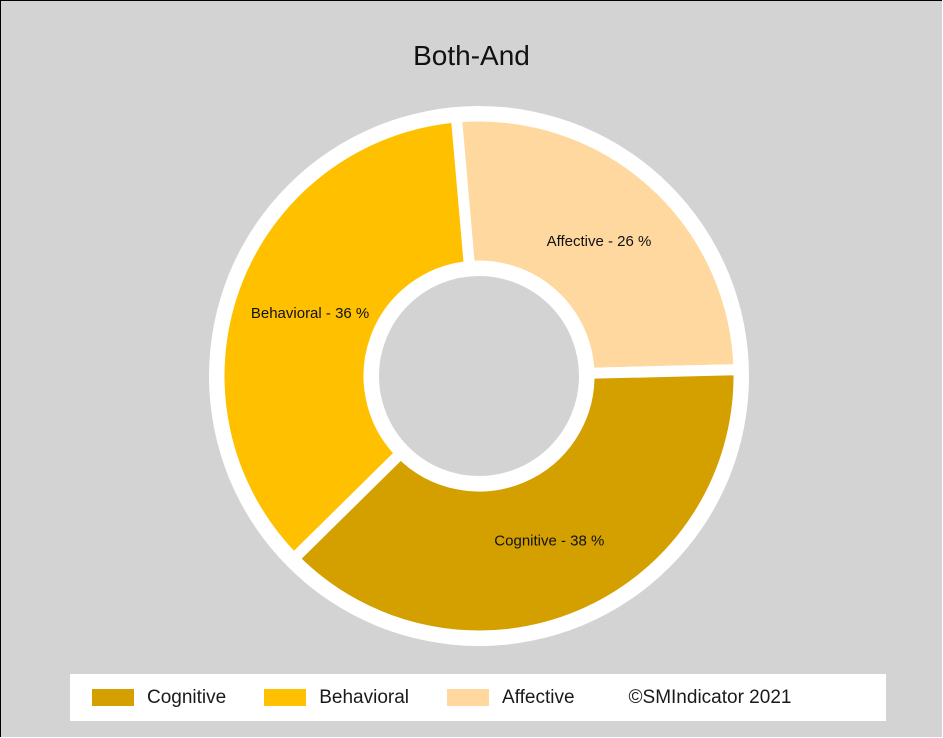 This screenshot has height=738, width=943. I want to click on copyright-text: ©SMIndicator 2021, so click(710, 697).